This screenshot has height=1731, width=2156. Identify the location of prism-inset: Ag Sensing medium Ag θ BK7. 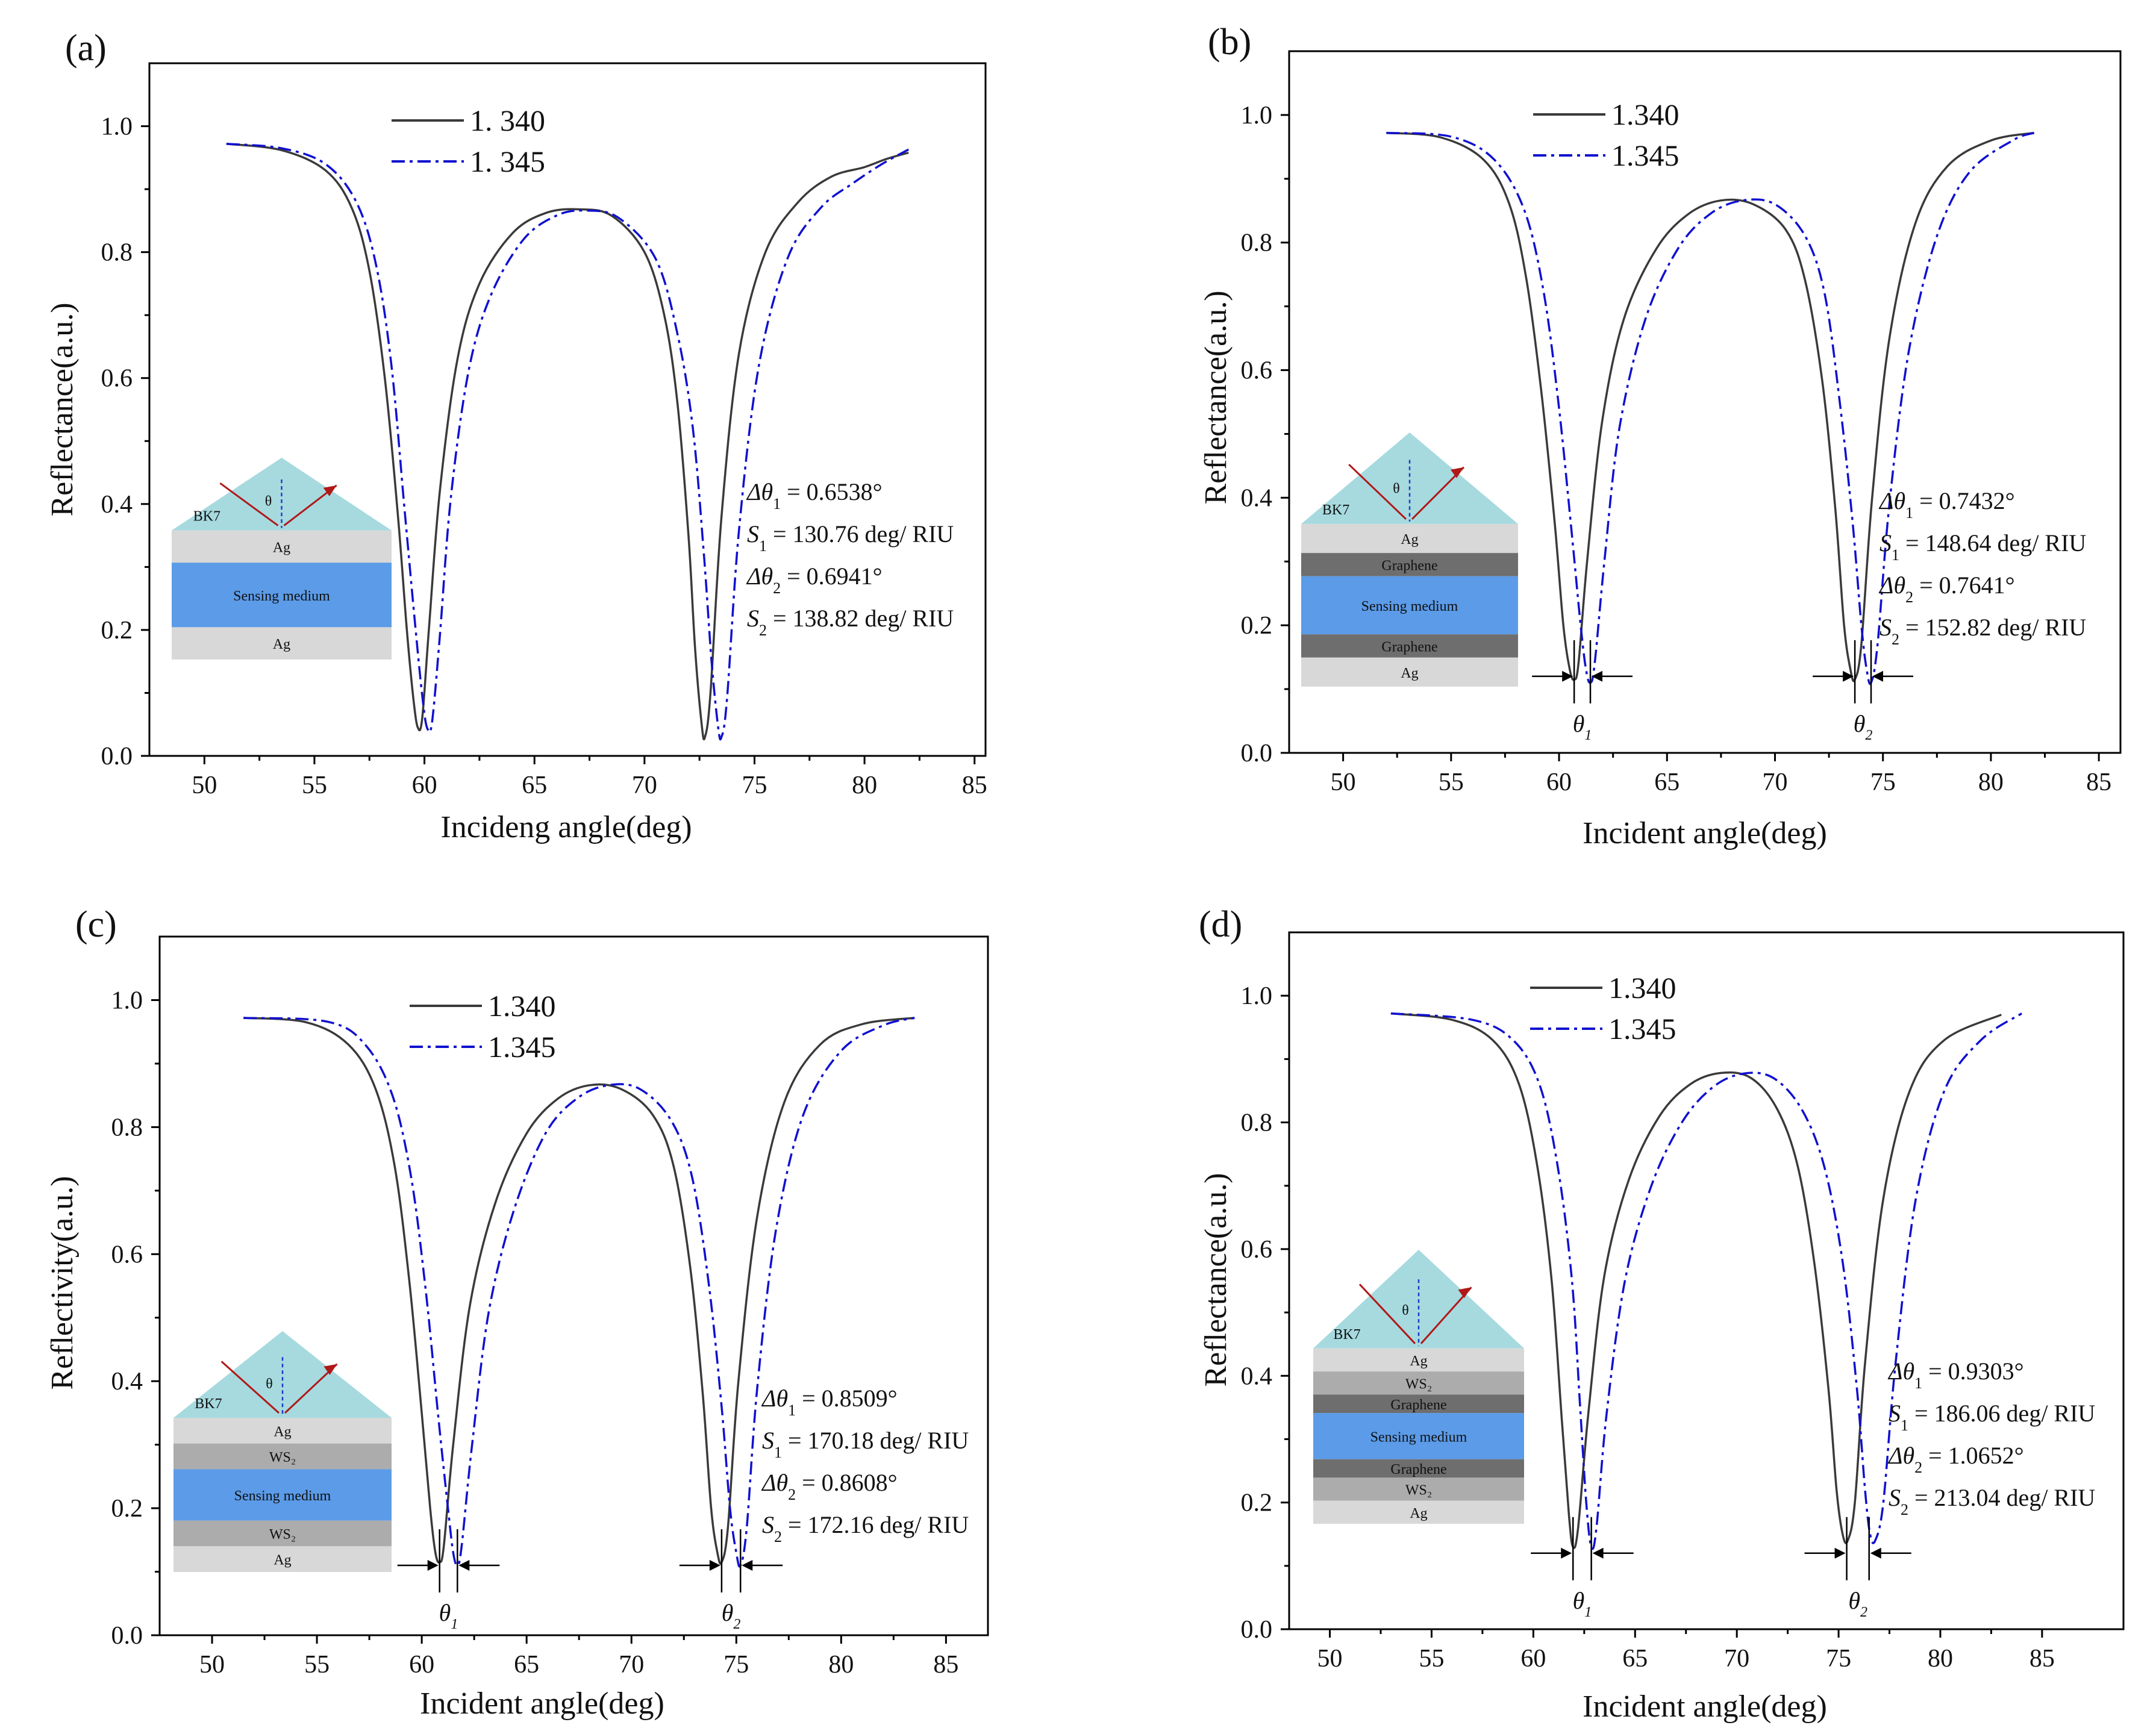
(282, 559).